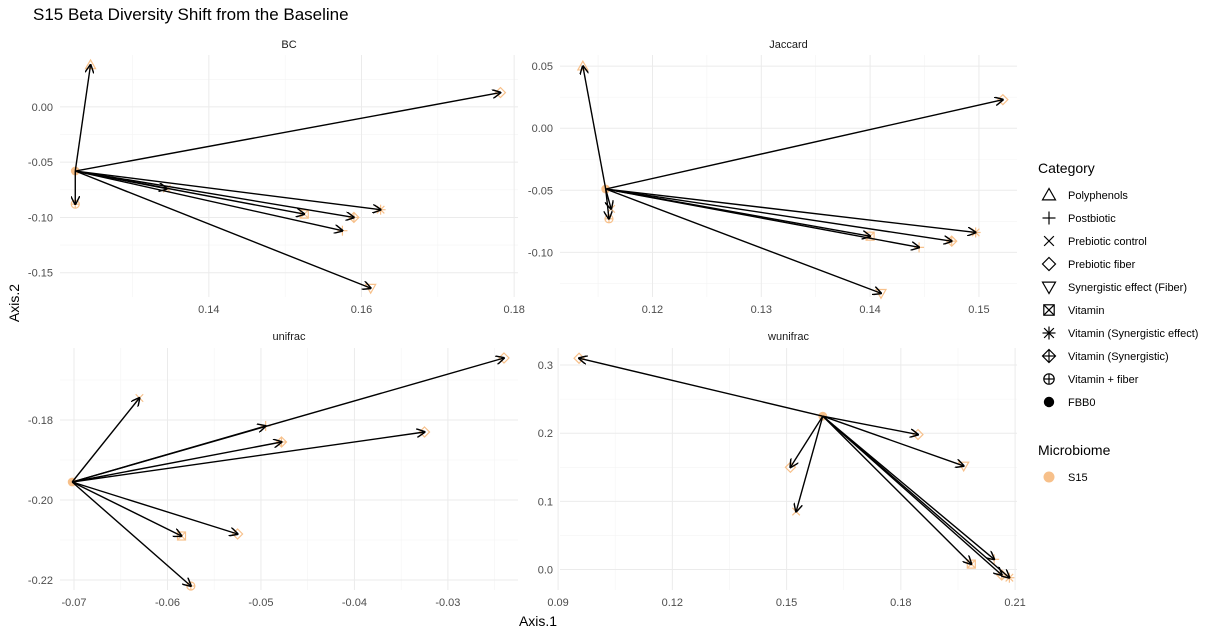 The height and width of the screenshot is (636, 1227). I want to click on panel-strip-label: Jaccard, so click(788, 45).